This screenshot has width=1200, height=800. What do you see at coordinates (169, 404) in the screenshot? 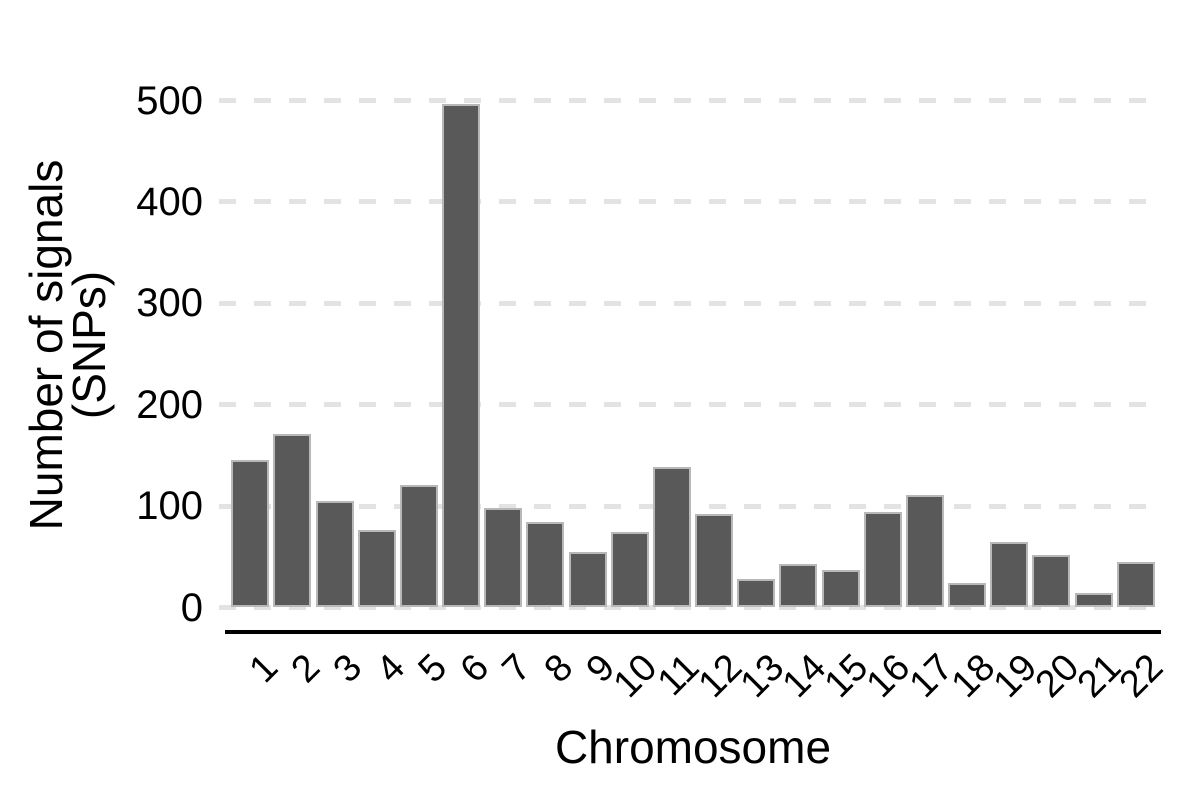
I see `y-tick-label-200: 200` at bounding box center [169, 404].